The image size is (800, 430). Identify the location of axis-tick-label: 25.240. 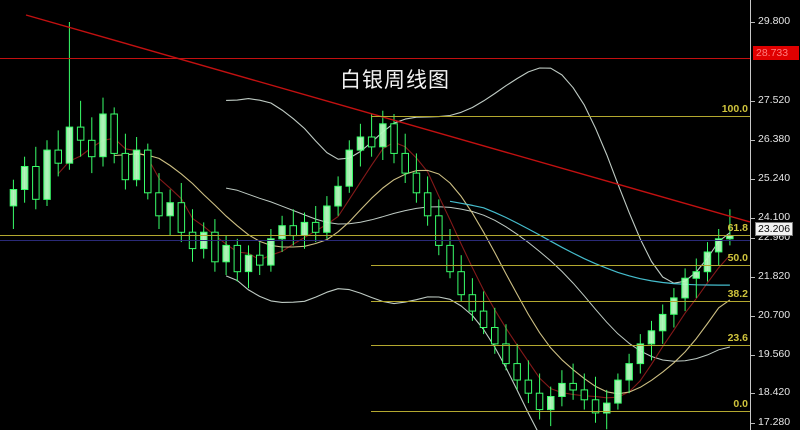
(774, 178).